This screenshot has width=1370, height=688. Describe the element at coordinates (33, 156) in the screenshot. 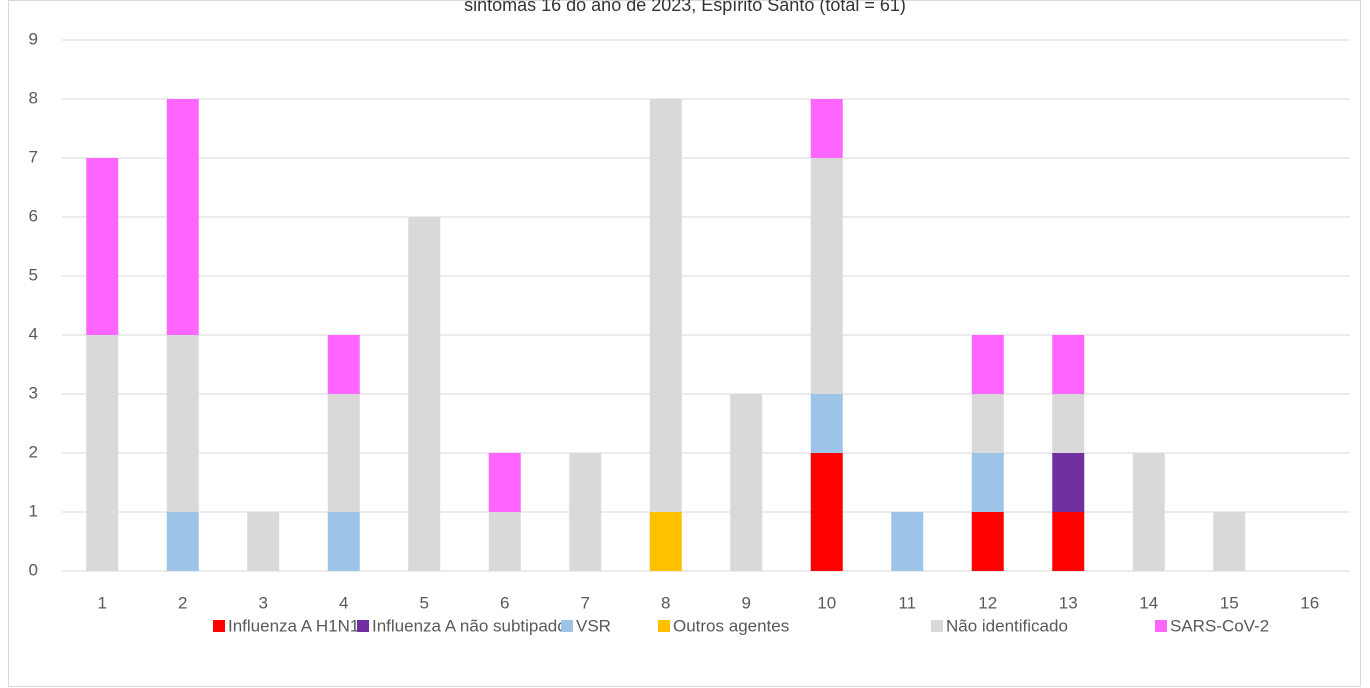

I see `y-tick-label: 7` at that location.